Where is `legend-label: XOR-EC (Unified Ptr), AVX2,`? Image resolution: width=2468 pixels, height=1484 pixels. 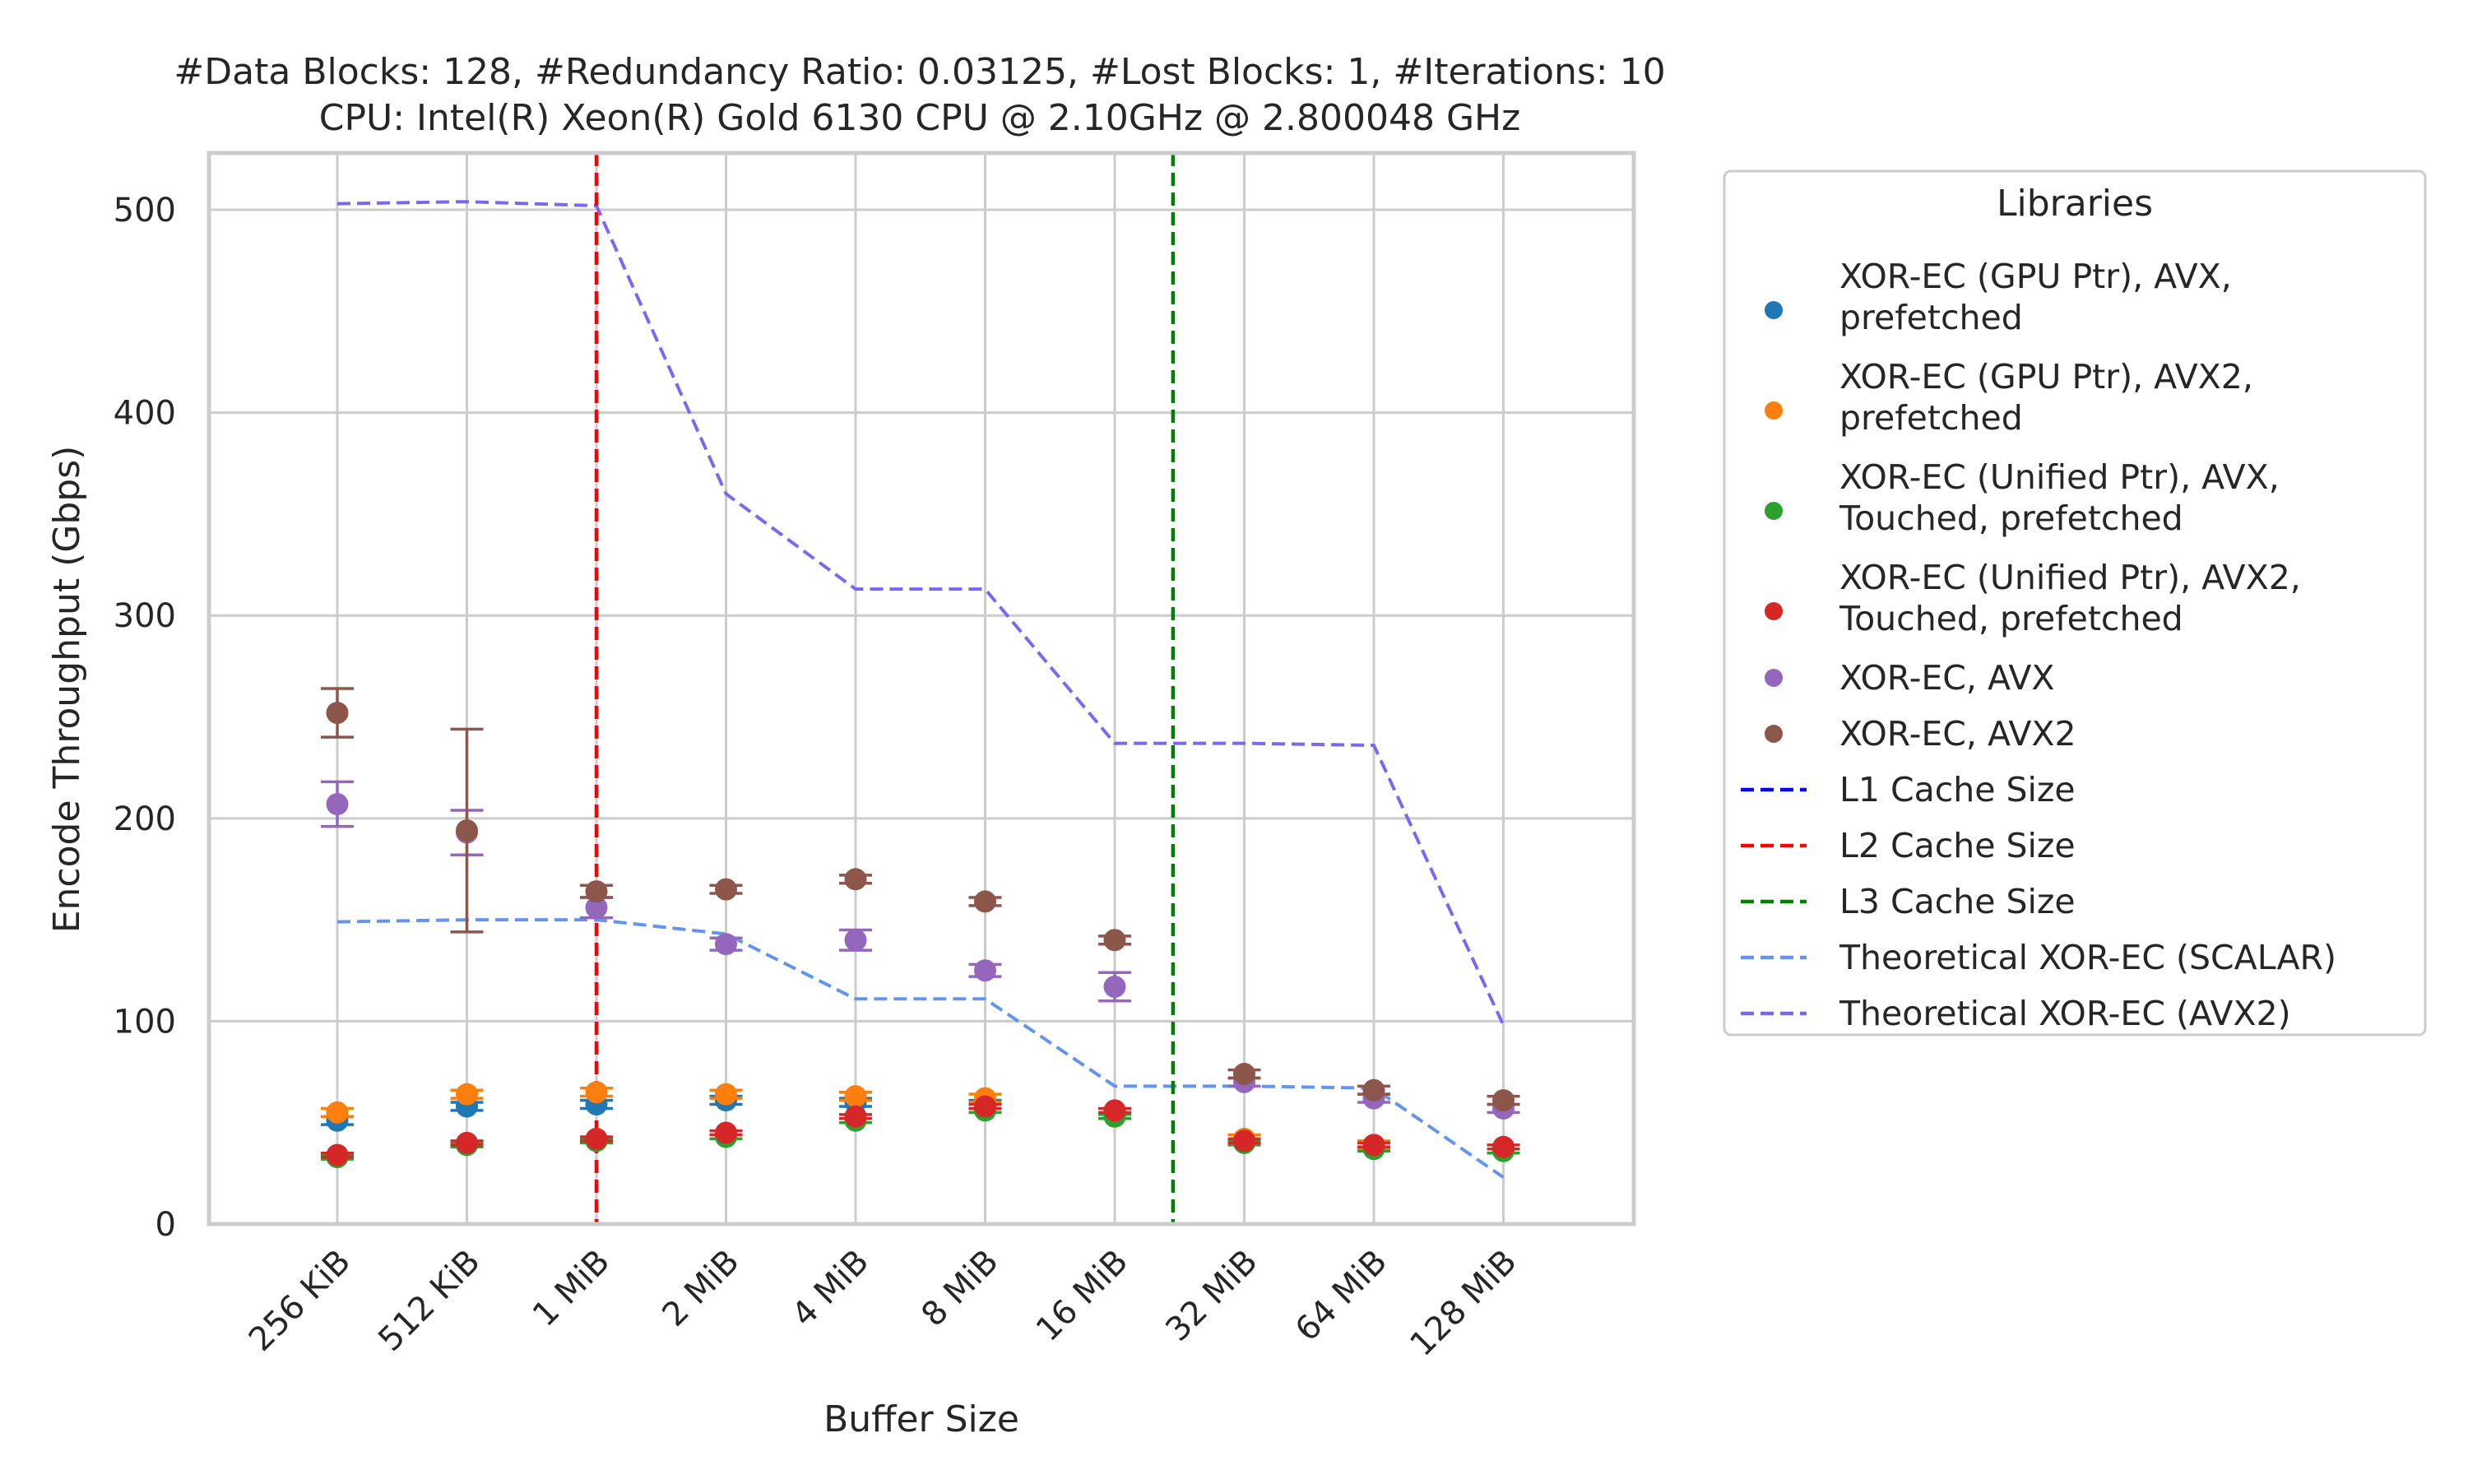 legend-label: XOR-EC (Unified Ptr), AVX2, is located at coordinates (2070, 577).